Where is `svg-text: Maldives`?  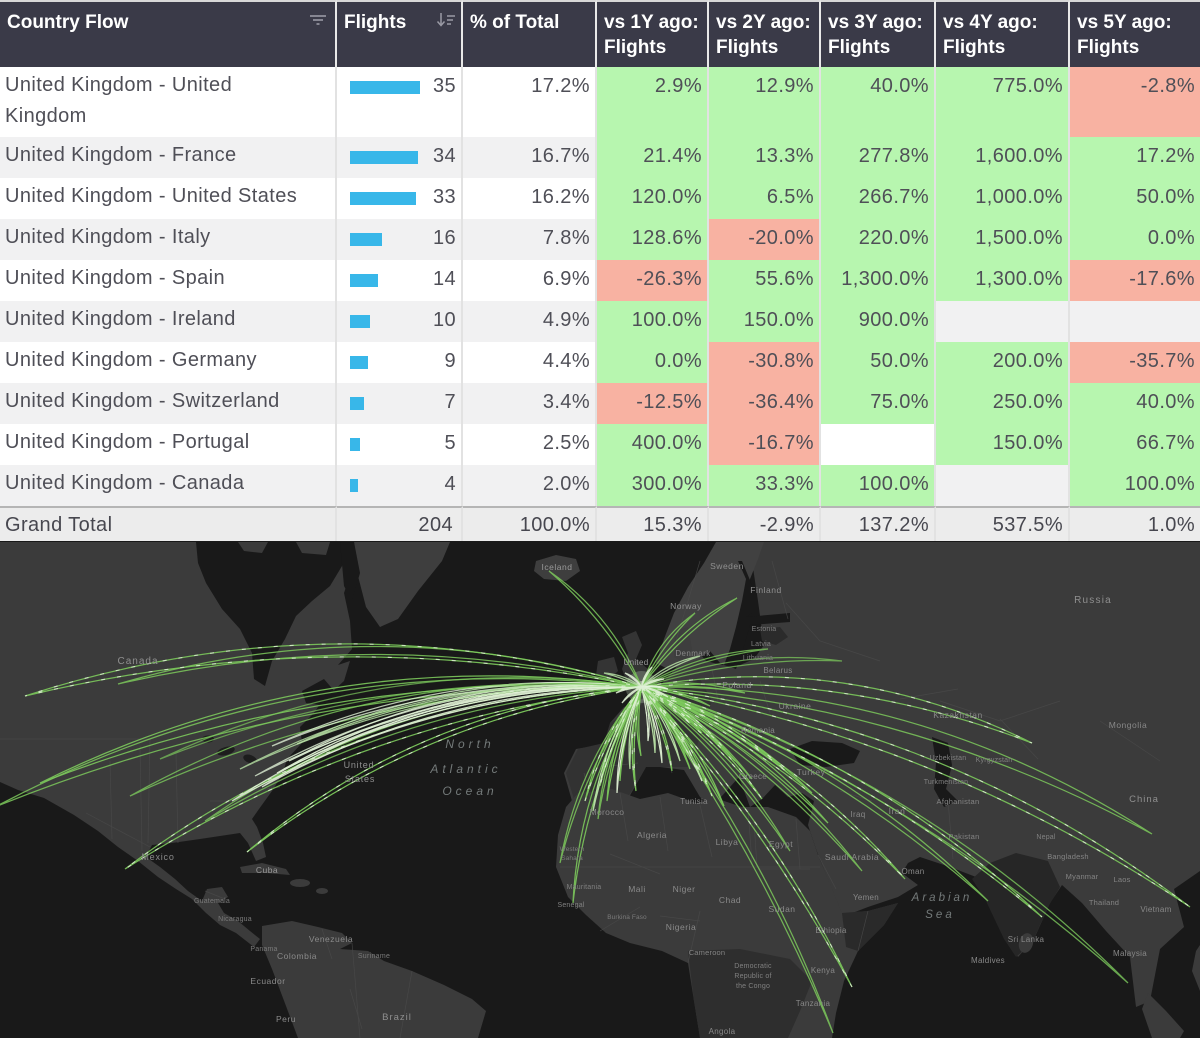 svg-text: Maldives is located at coordinates (988, 960).